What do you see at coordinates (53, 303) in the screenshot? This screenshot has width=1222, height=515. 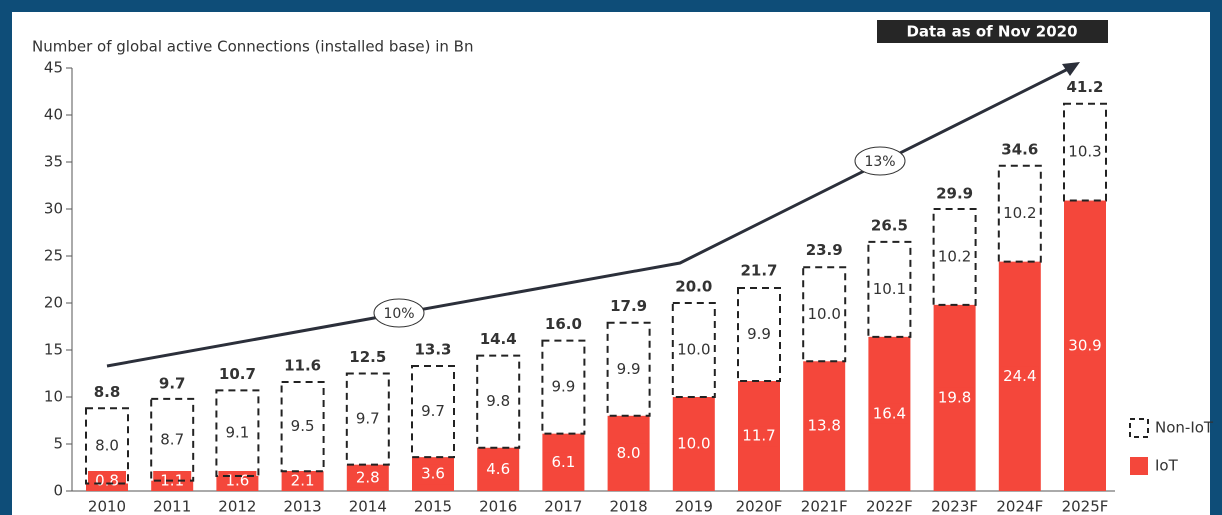 I see `y-tick-label: 20` at bounding box center [53, 303].